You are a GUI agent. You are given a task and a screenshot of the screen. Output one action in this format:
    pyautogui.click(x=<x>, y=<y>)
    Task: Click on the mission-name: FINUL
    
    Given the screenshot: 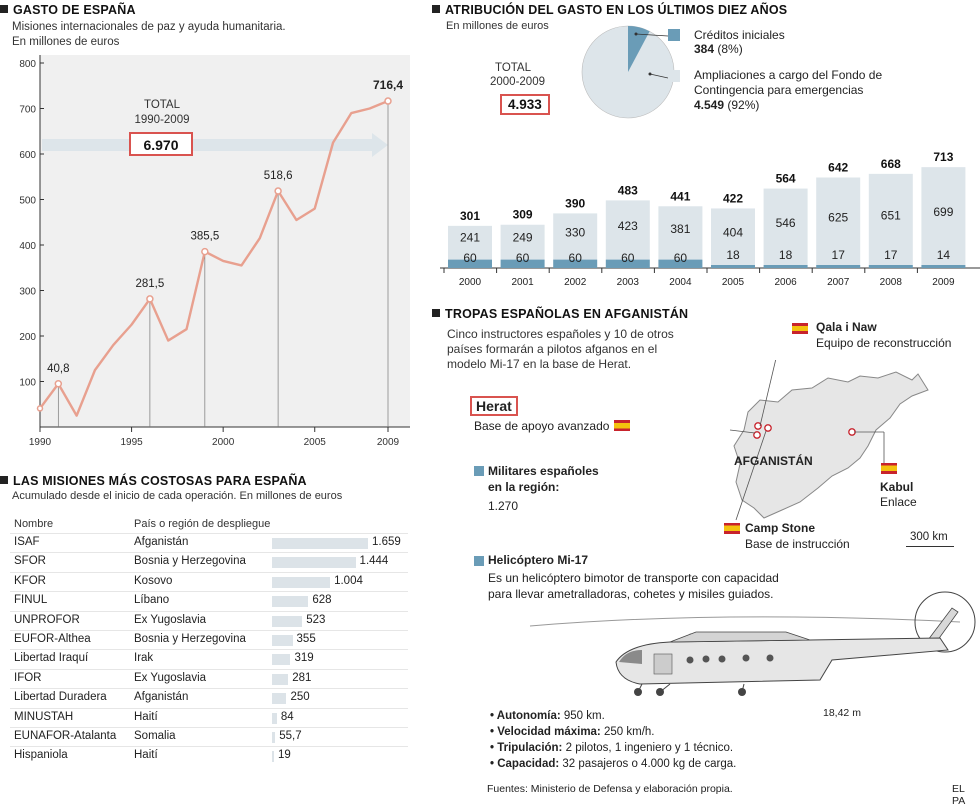 What is the action you would take?
    pyautogui.click(x=31, y=600)
    